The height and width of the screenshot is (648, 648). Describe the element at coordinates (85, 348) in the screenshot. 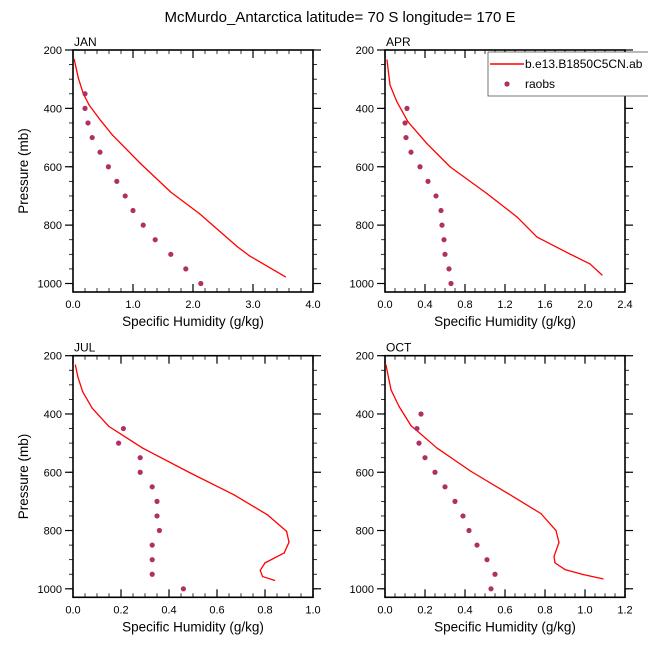

I see `panel-label: JUL` at that location.